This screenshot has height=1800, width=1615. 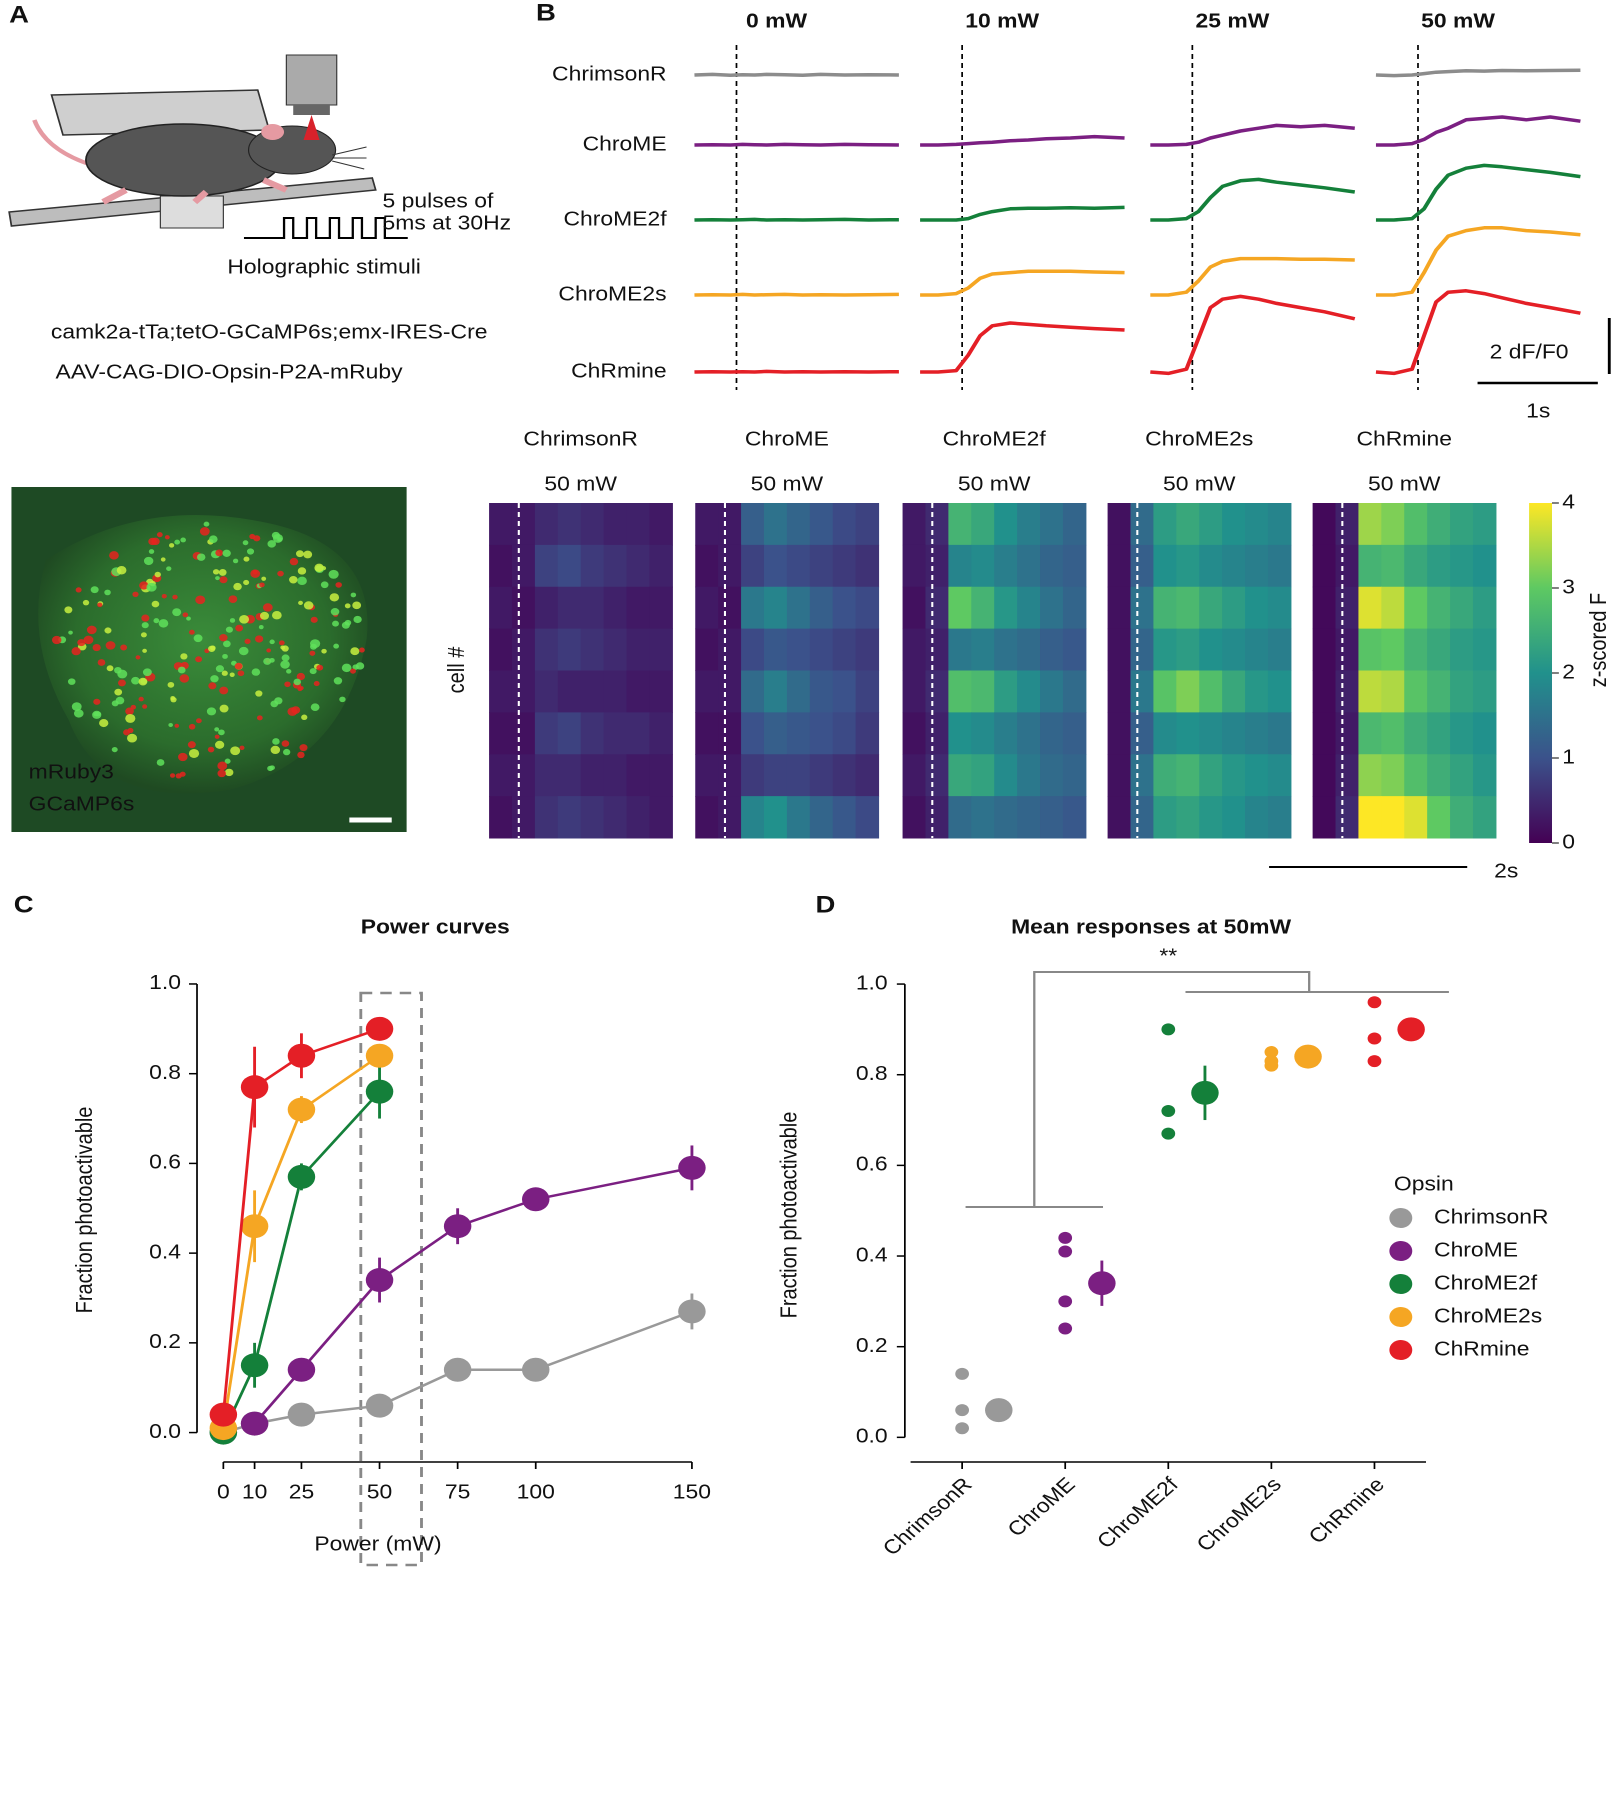 What do you see at coordinates (580, 439) in the screenshot?
I see `heatmap-title: ChrimsonR` at bounding box center [580, 439].